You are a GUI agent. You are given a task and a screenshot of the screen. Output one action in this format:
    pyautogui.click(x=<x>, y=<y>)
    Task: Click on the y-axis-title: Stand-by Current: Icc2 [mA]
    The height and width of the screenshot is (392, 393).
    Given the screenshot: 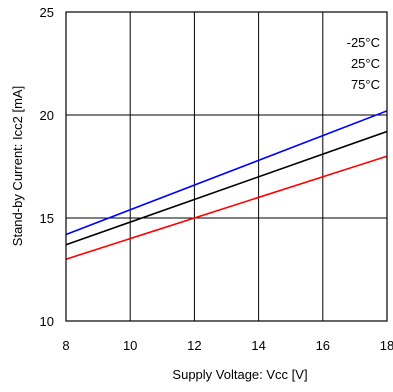 What is the action you would take?
    pyautogui.click(x=17, y=166)
    